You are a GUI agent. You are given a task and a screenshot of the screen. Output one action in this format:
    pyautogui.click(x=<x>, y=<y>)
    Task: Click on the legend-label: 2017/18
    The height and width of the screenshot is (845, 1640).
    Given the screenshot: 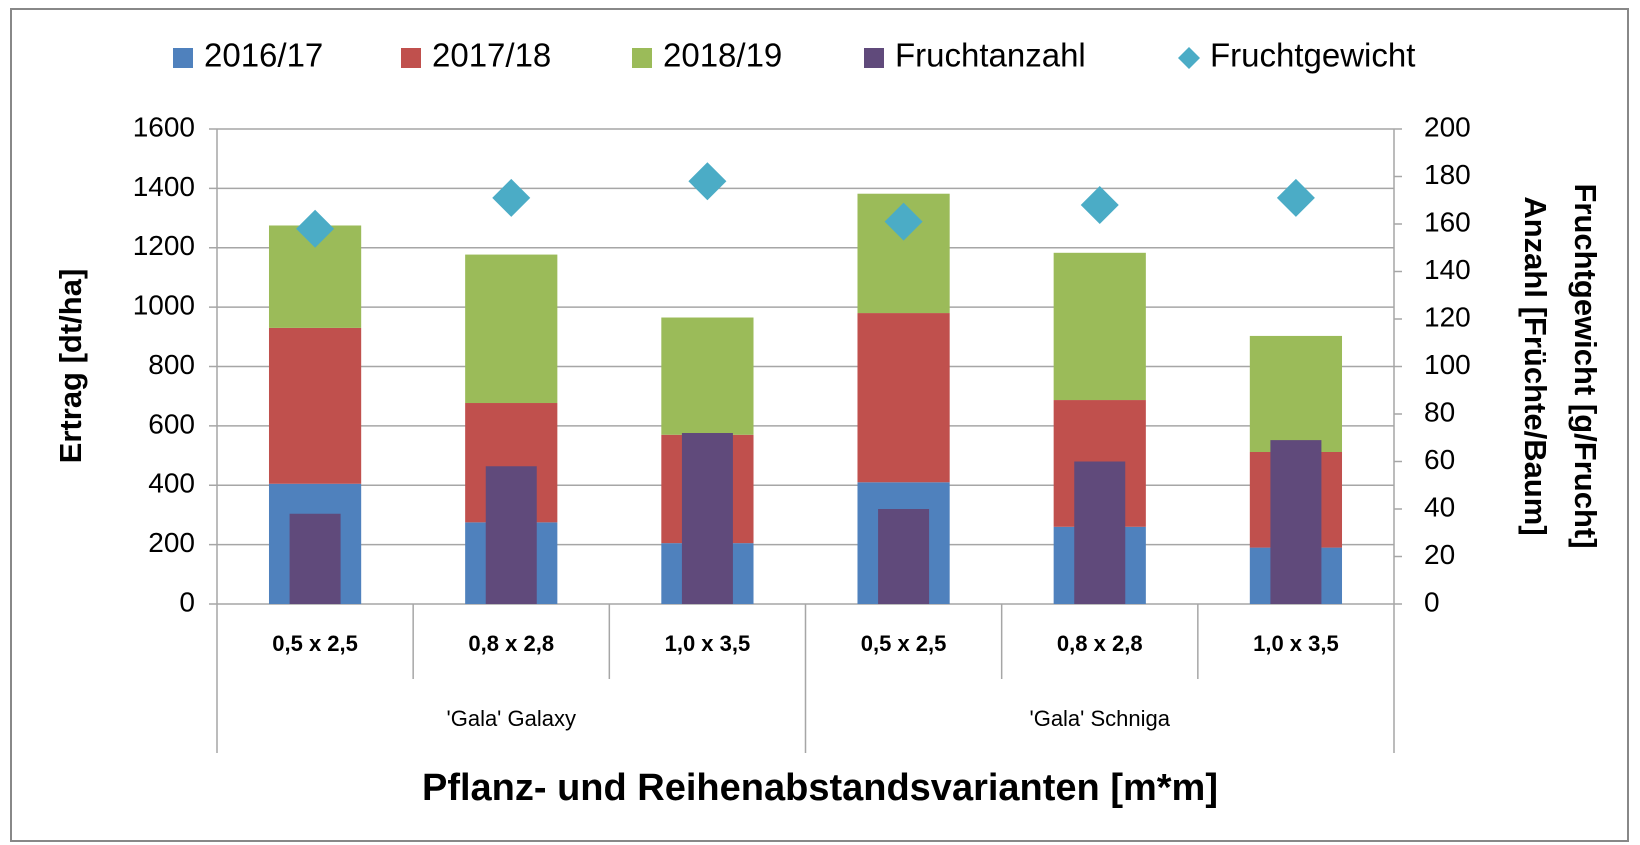 What is the action you would take?
    pyautogui.click(x=491, y=55)
    